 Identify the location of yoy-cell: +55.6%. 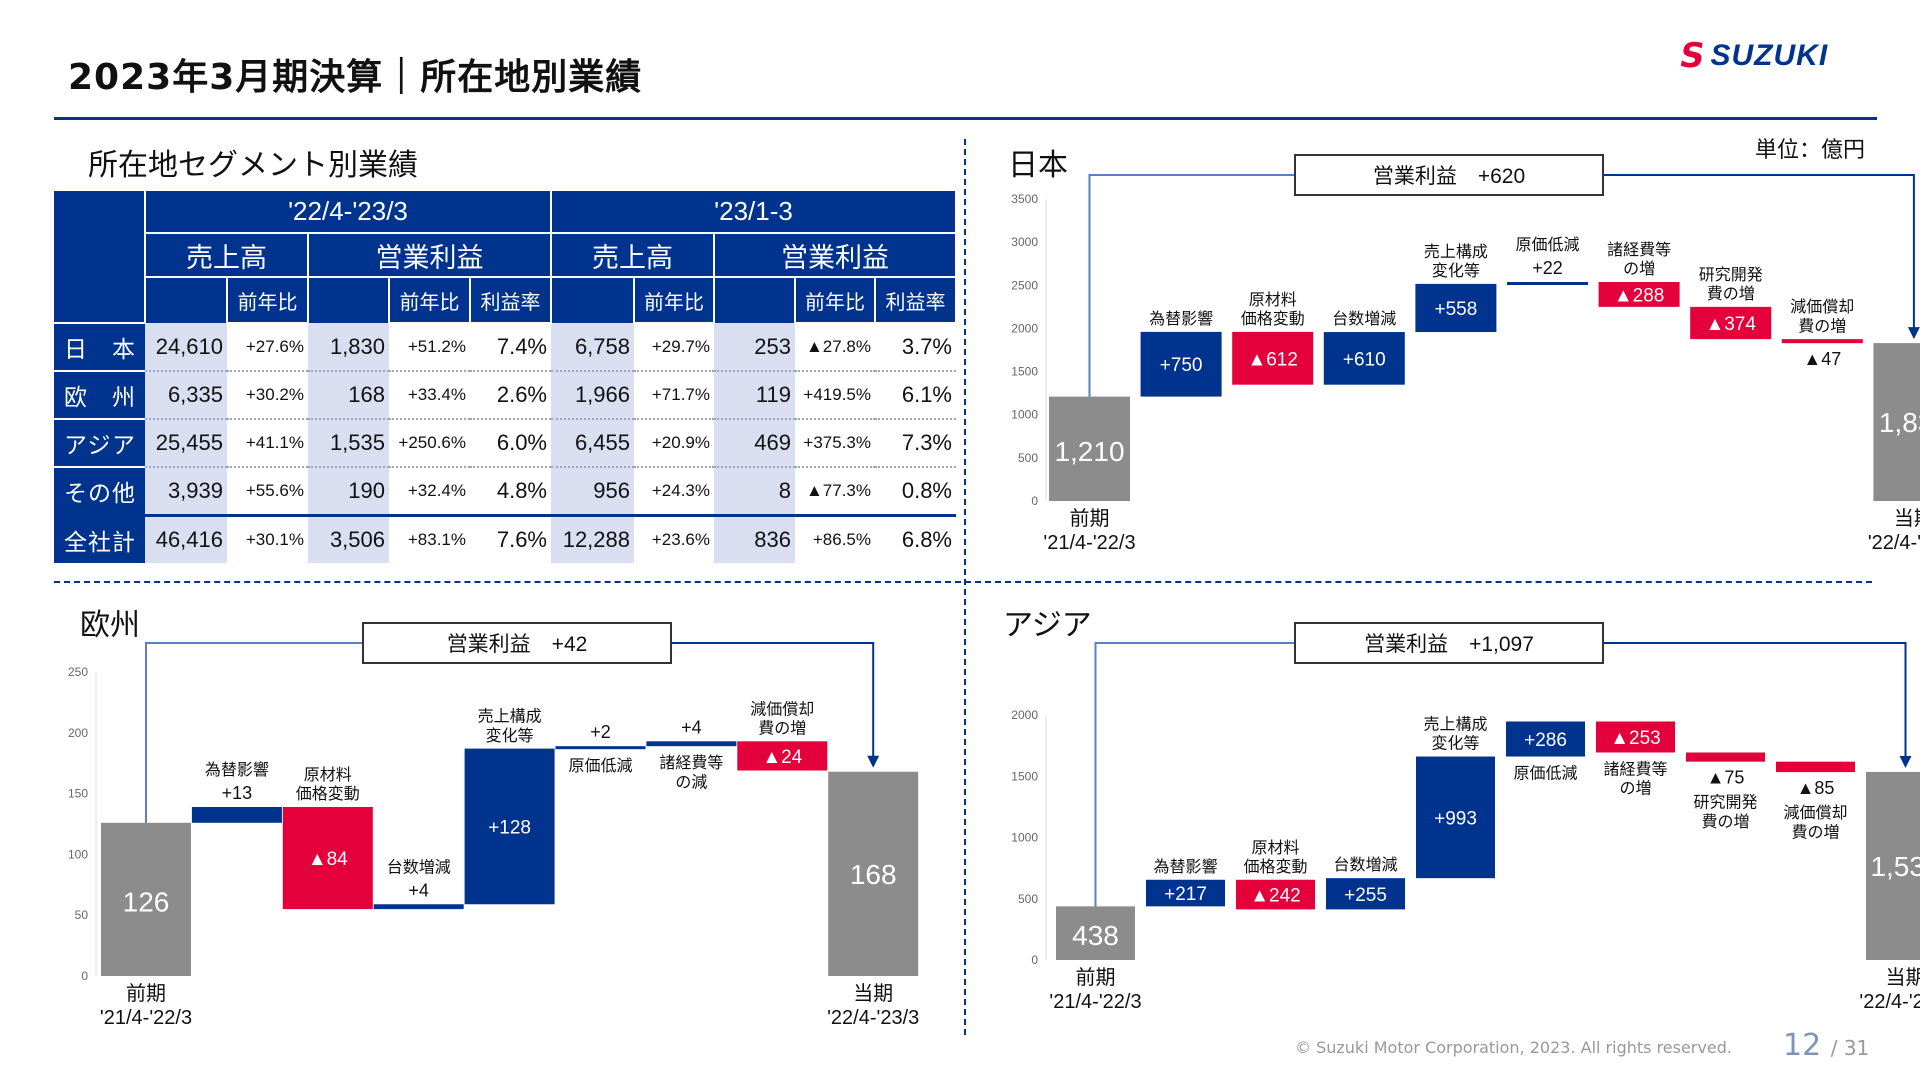
(267, 491).